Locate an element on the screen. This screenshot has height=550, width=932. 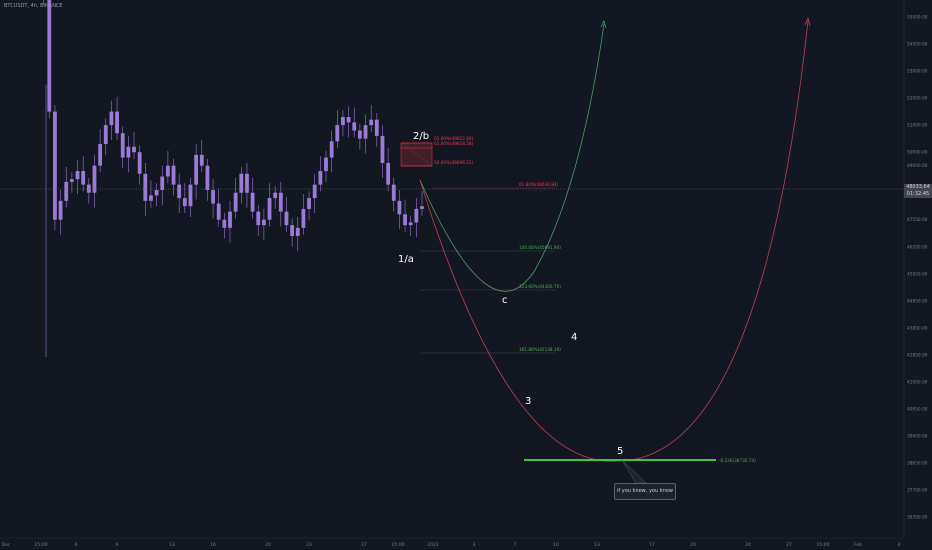
y-tick-label: 44850.00 is located at coordinates (917, 301).